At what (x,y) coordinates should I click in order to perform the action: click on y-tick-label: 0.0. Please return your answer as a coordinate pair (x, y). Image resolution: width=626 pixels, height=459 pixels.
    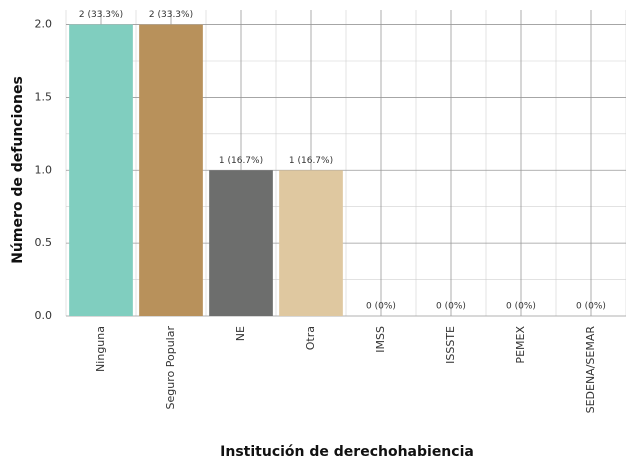
    Looking at the image, I should click on (44, 315).